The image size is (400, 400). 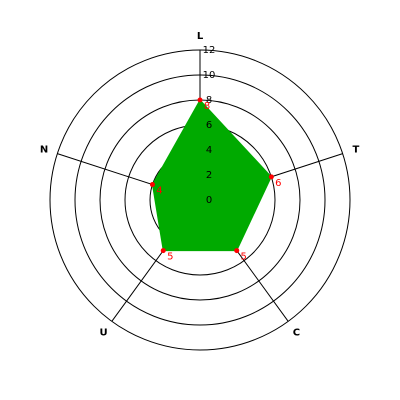 What do you see at coordinates (209, 175) in the screenshot?
I see `r-tick-label: 2` at bounding box center [209, 175].